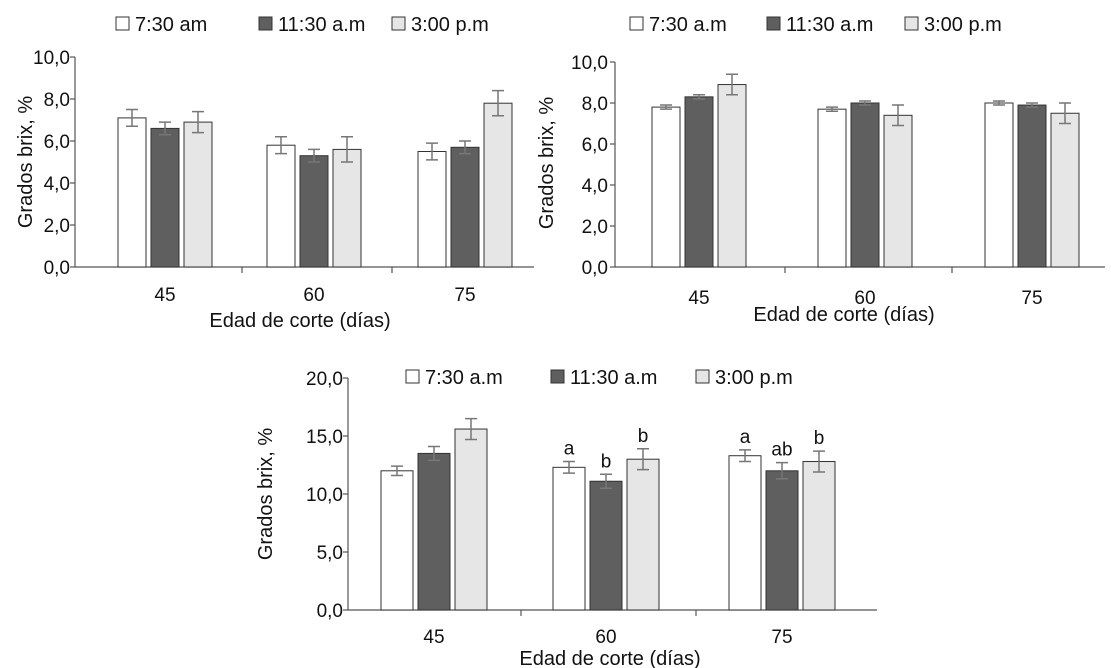 The image size is (1111, 668). What do you see at coordinates (324, 437) in the screenshot?
I see `y-tick-label: 15,0` at bounding box center [324, 437].